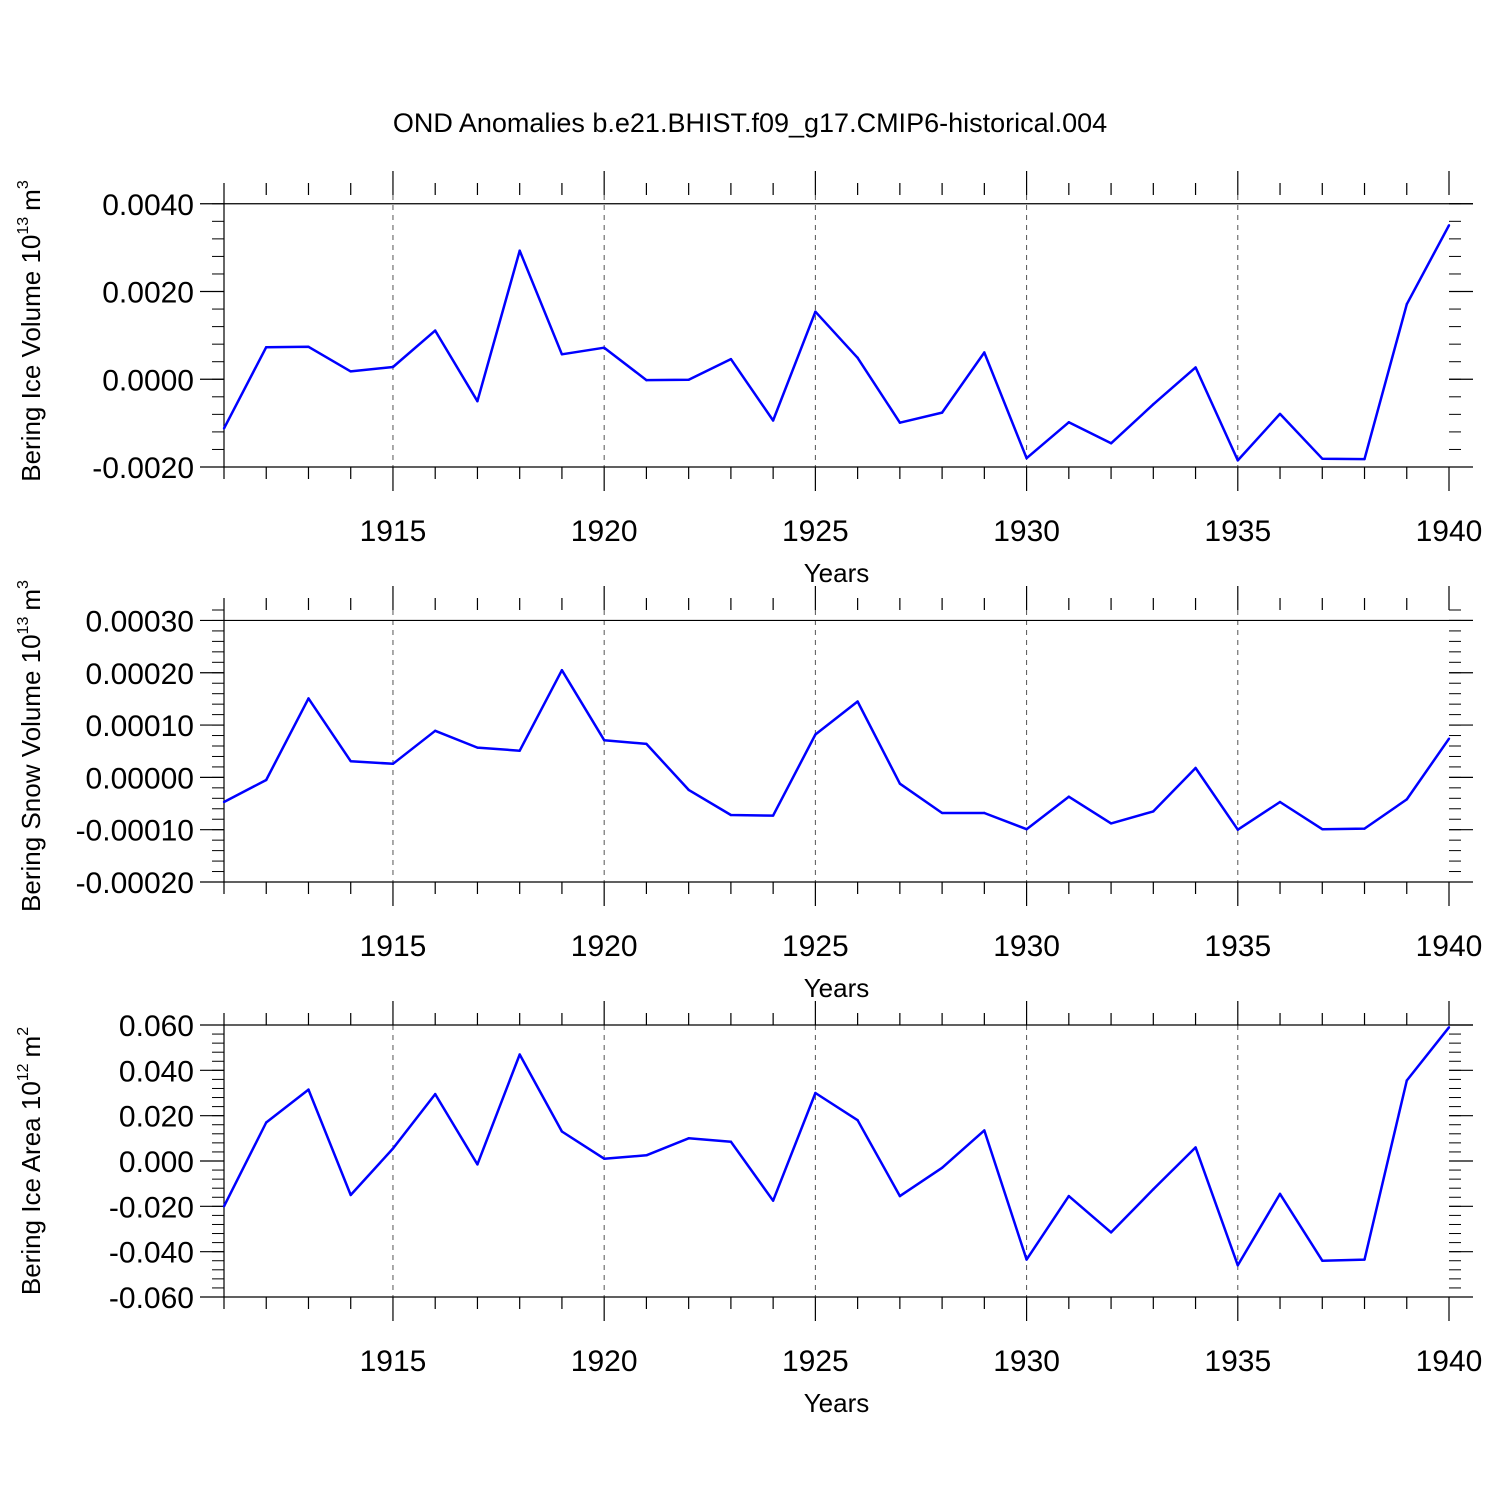 The image size is (1500, 1500). I want to click on x-tick-label: 1915, so click(393, 946).